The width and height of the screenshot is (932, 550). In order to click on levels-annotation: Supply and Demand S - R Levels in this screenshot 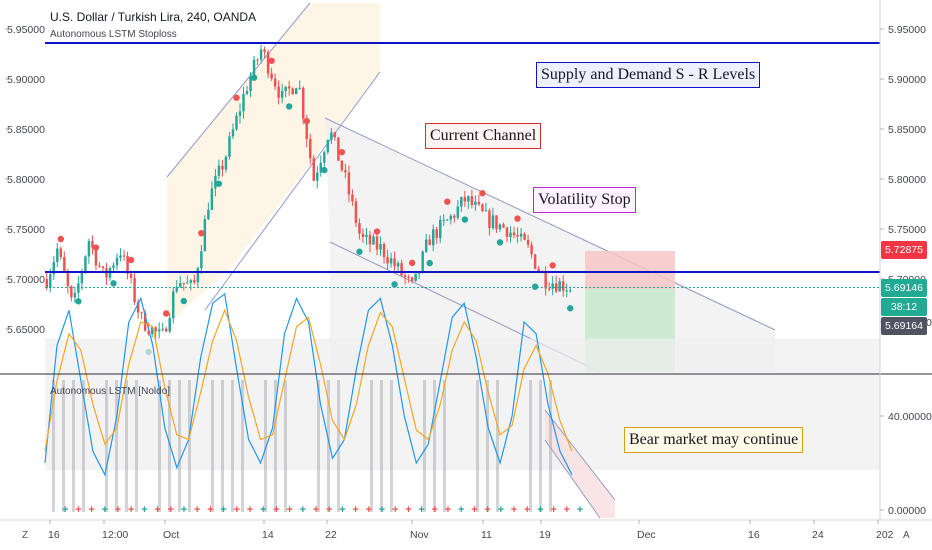, I will do `click(648, 75)`.